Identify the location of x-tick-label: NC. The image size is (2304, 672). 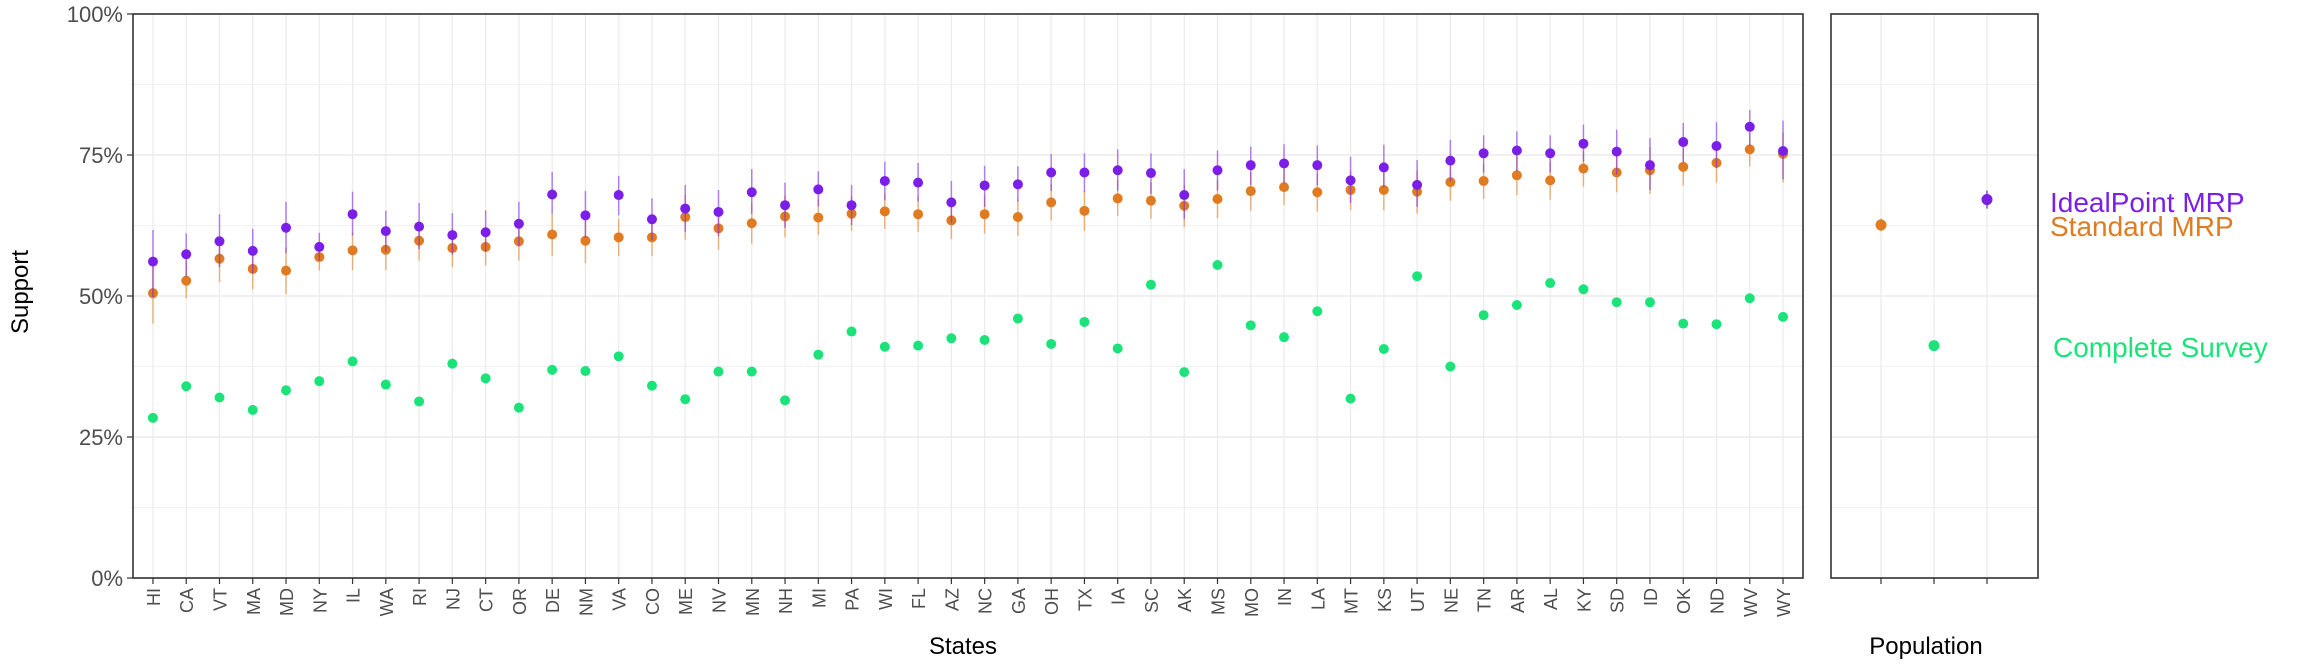
(986, 601).